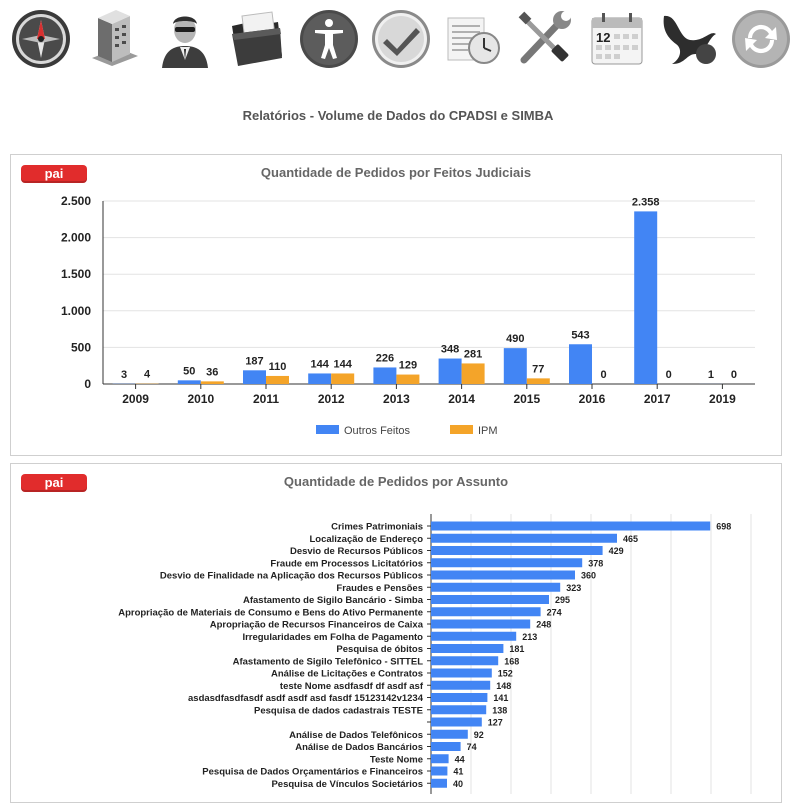 The image size is (796, 803). I want to click on toolbar: 12, so click(398, 39).